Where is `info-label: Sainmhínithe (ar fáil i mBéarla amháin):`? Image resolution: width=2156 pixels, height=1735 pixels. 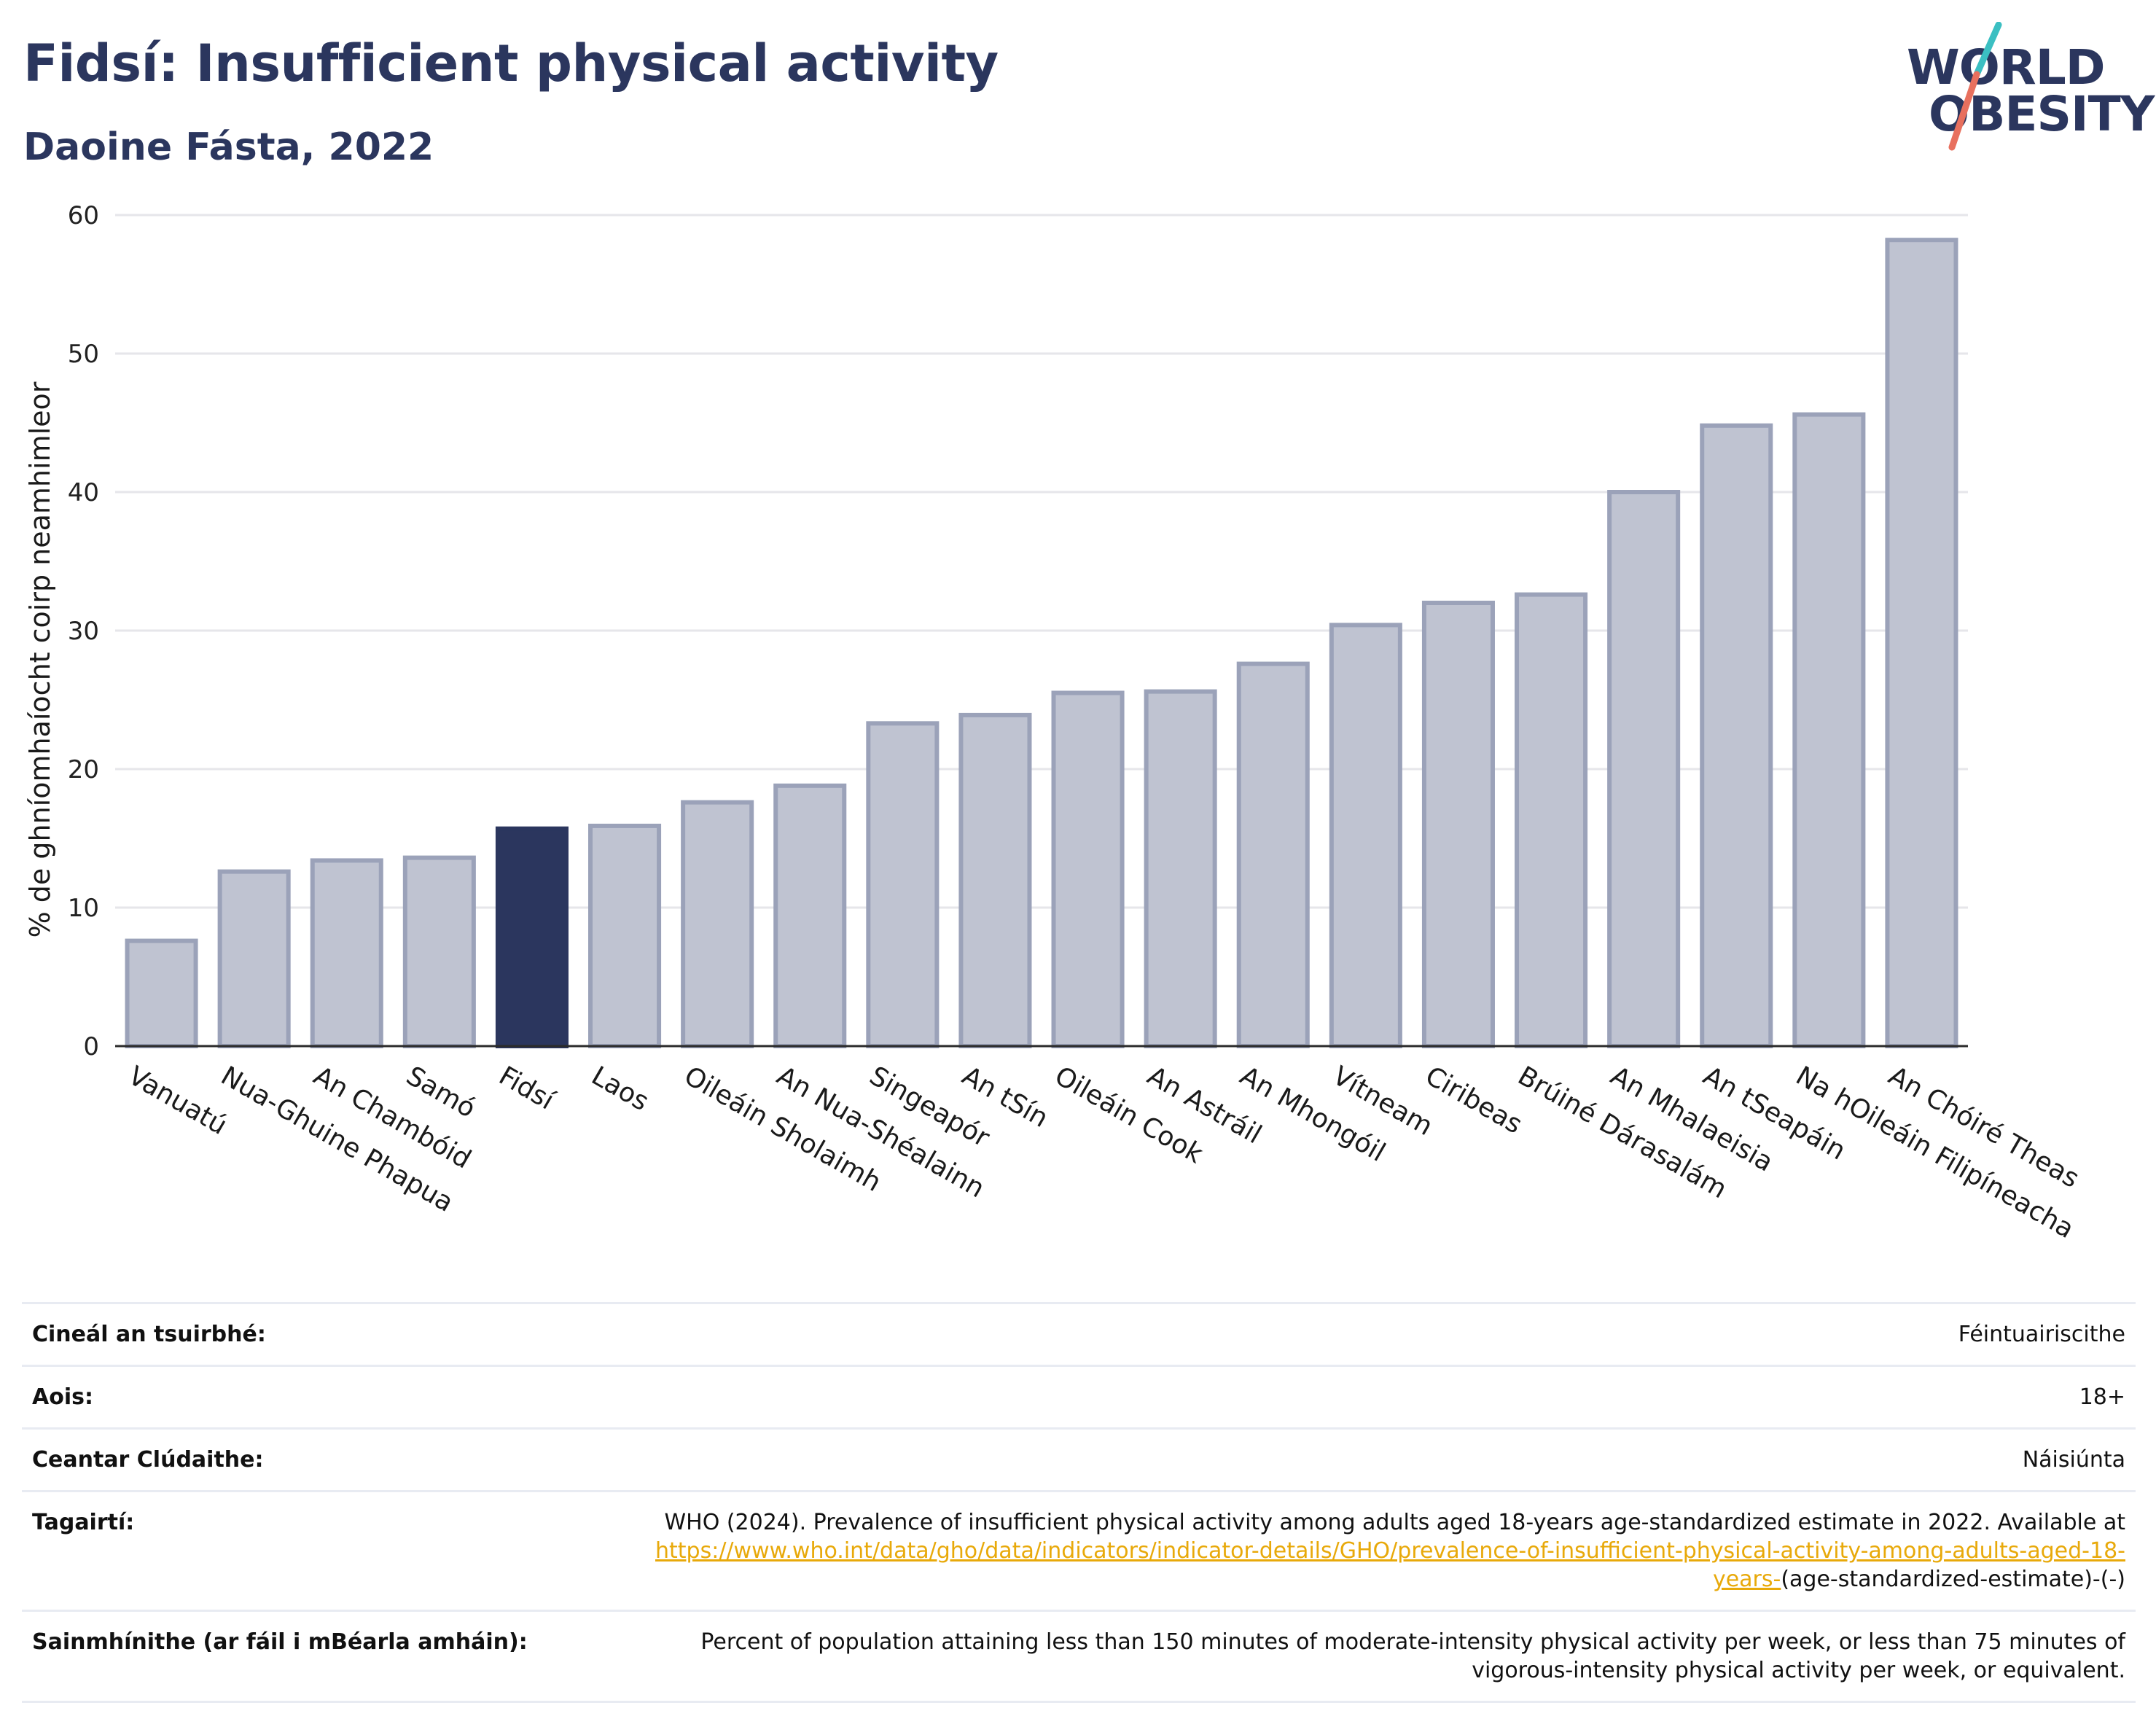
info-label: Sainmhínithe (ar fáil i mBéarla amháin): is located at coordinates (309, 1656).